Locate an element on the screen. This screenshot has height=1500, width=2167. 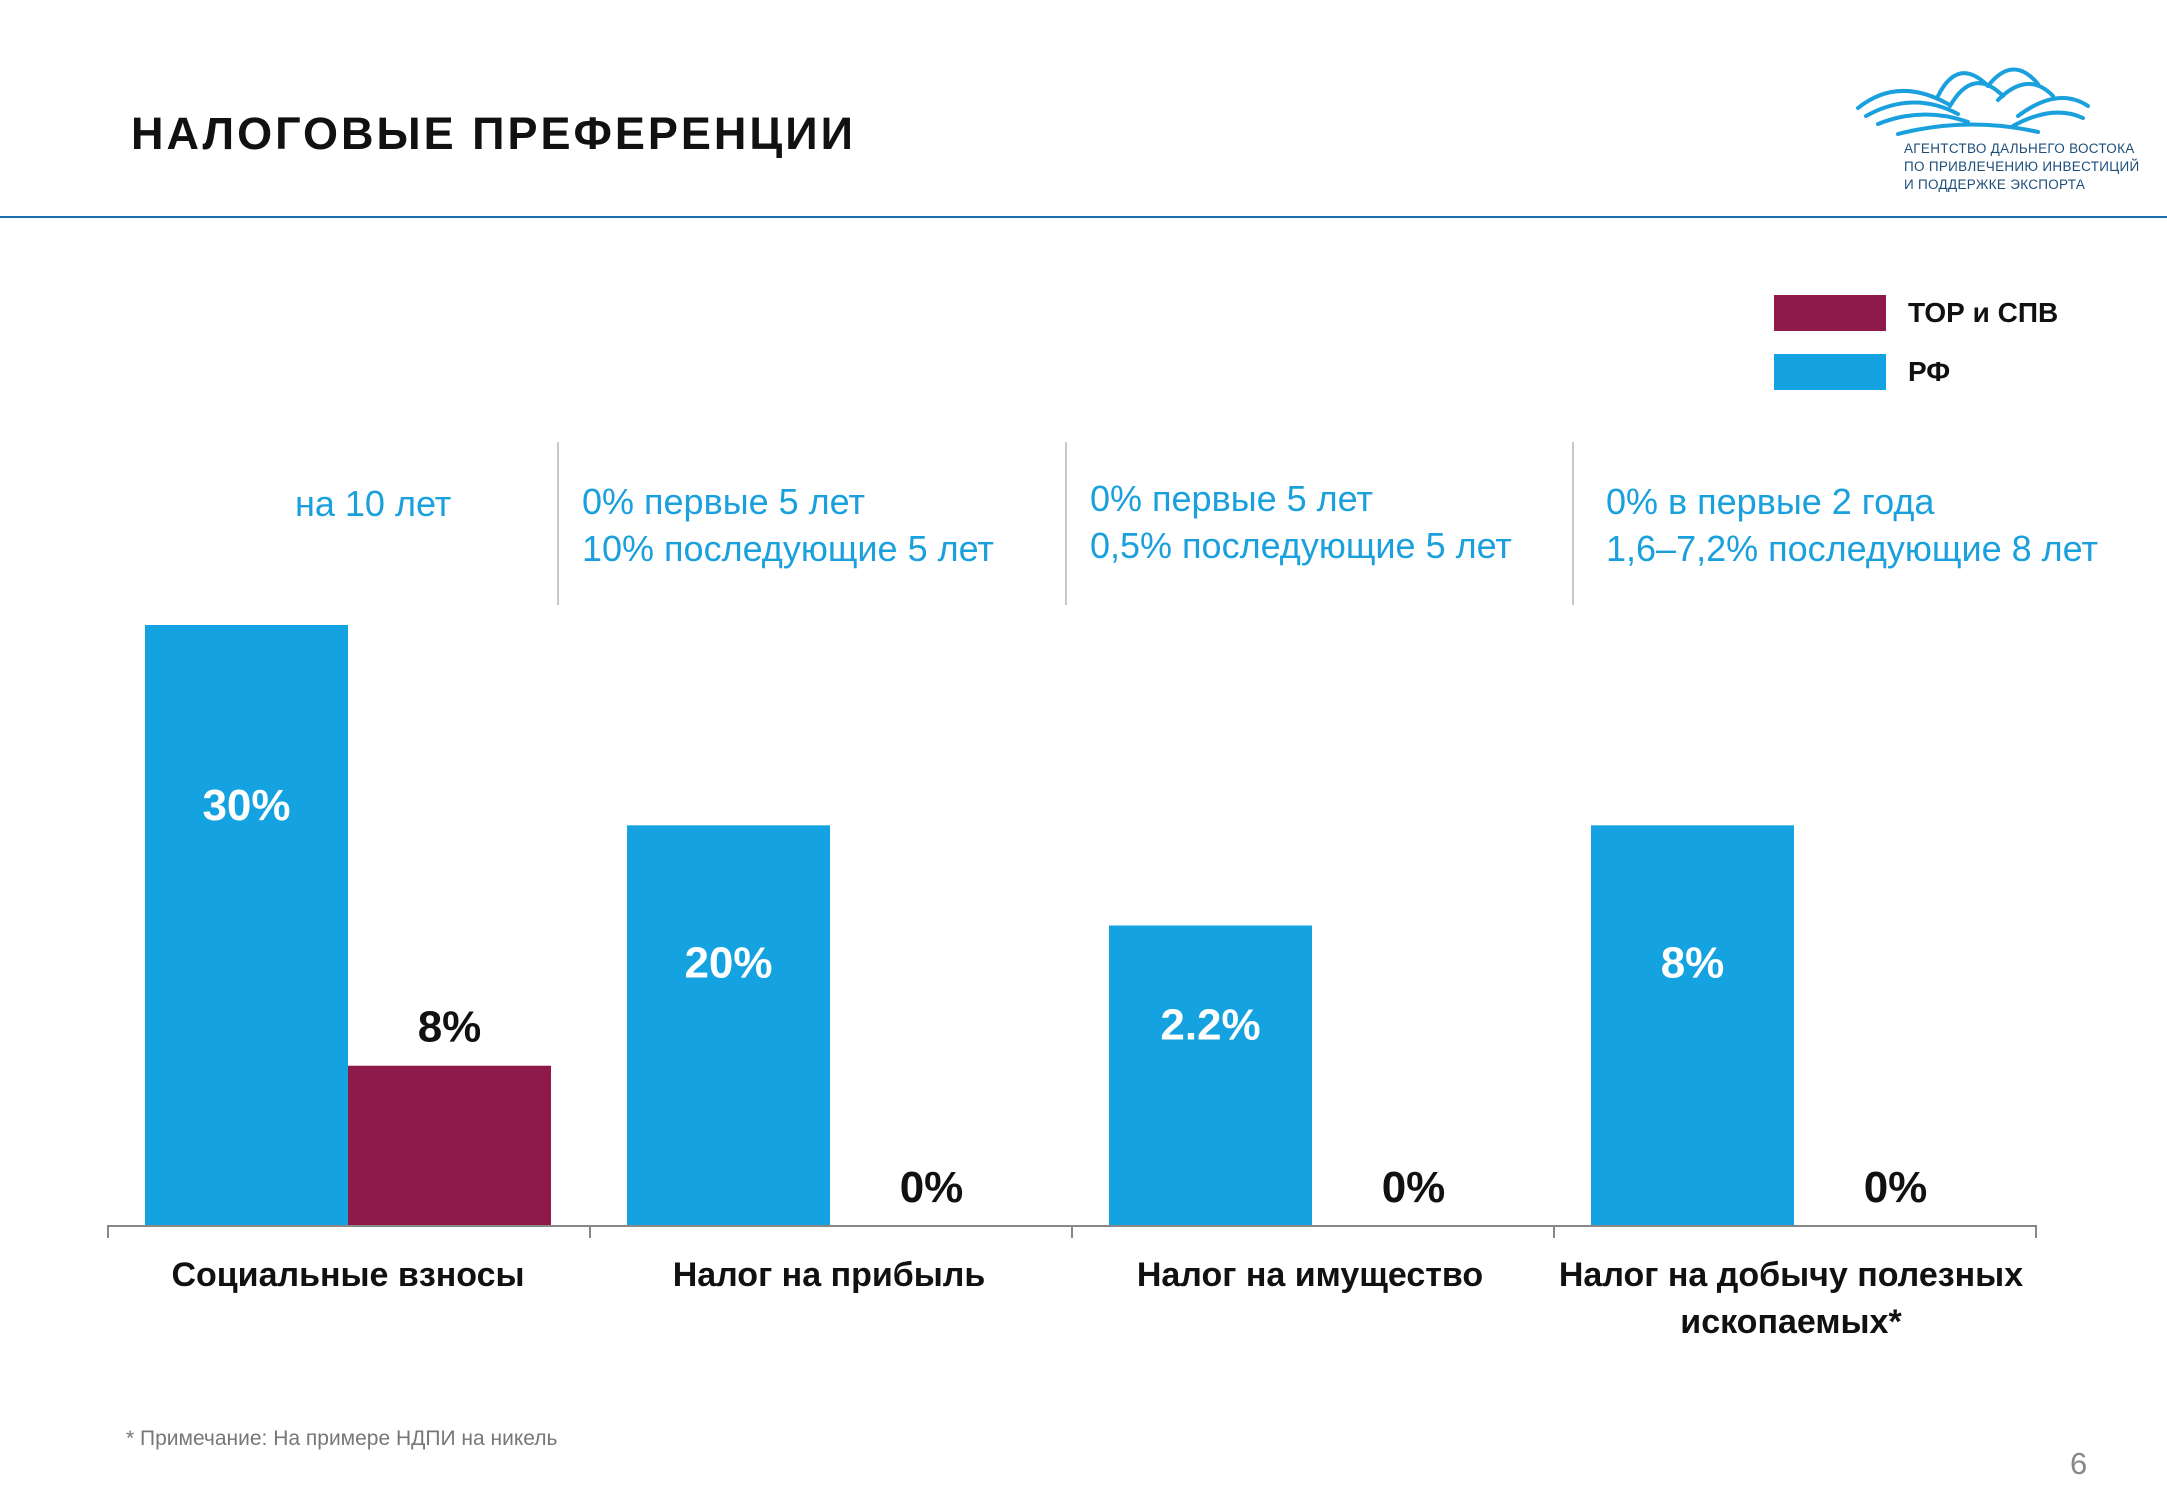
category-label-mineral: Налог на добычу полезных ископаемых* is located at coordinates (1791, 1299).